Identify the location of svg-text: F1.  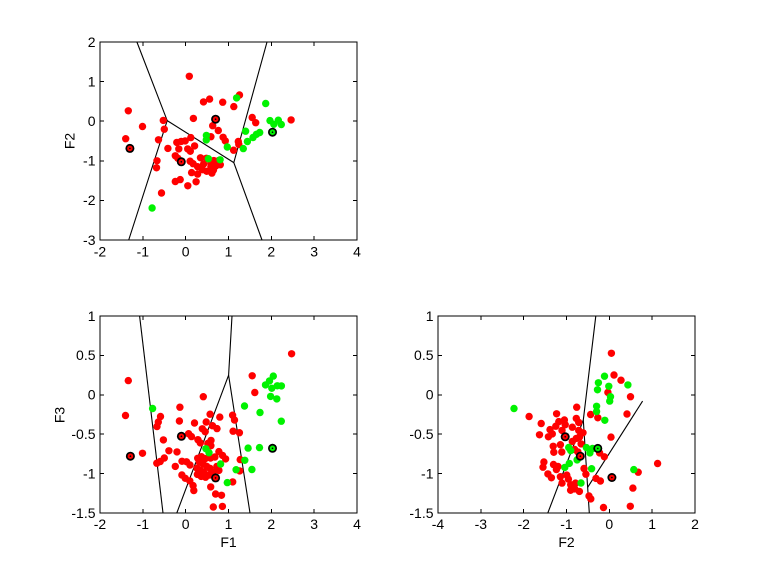
(228, 542).